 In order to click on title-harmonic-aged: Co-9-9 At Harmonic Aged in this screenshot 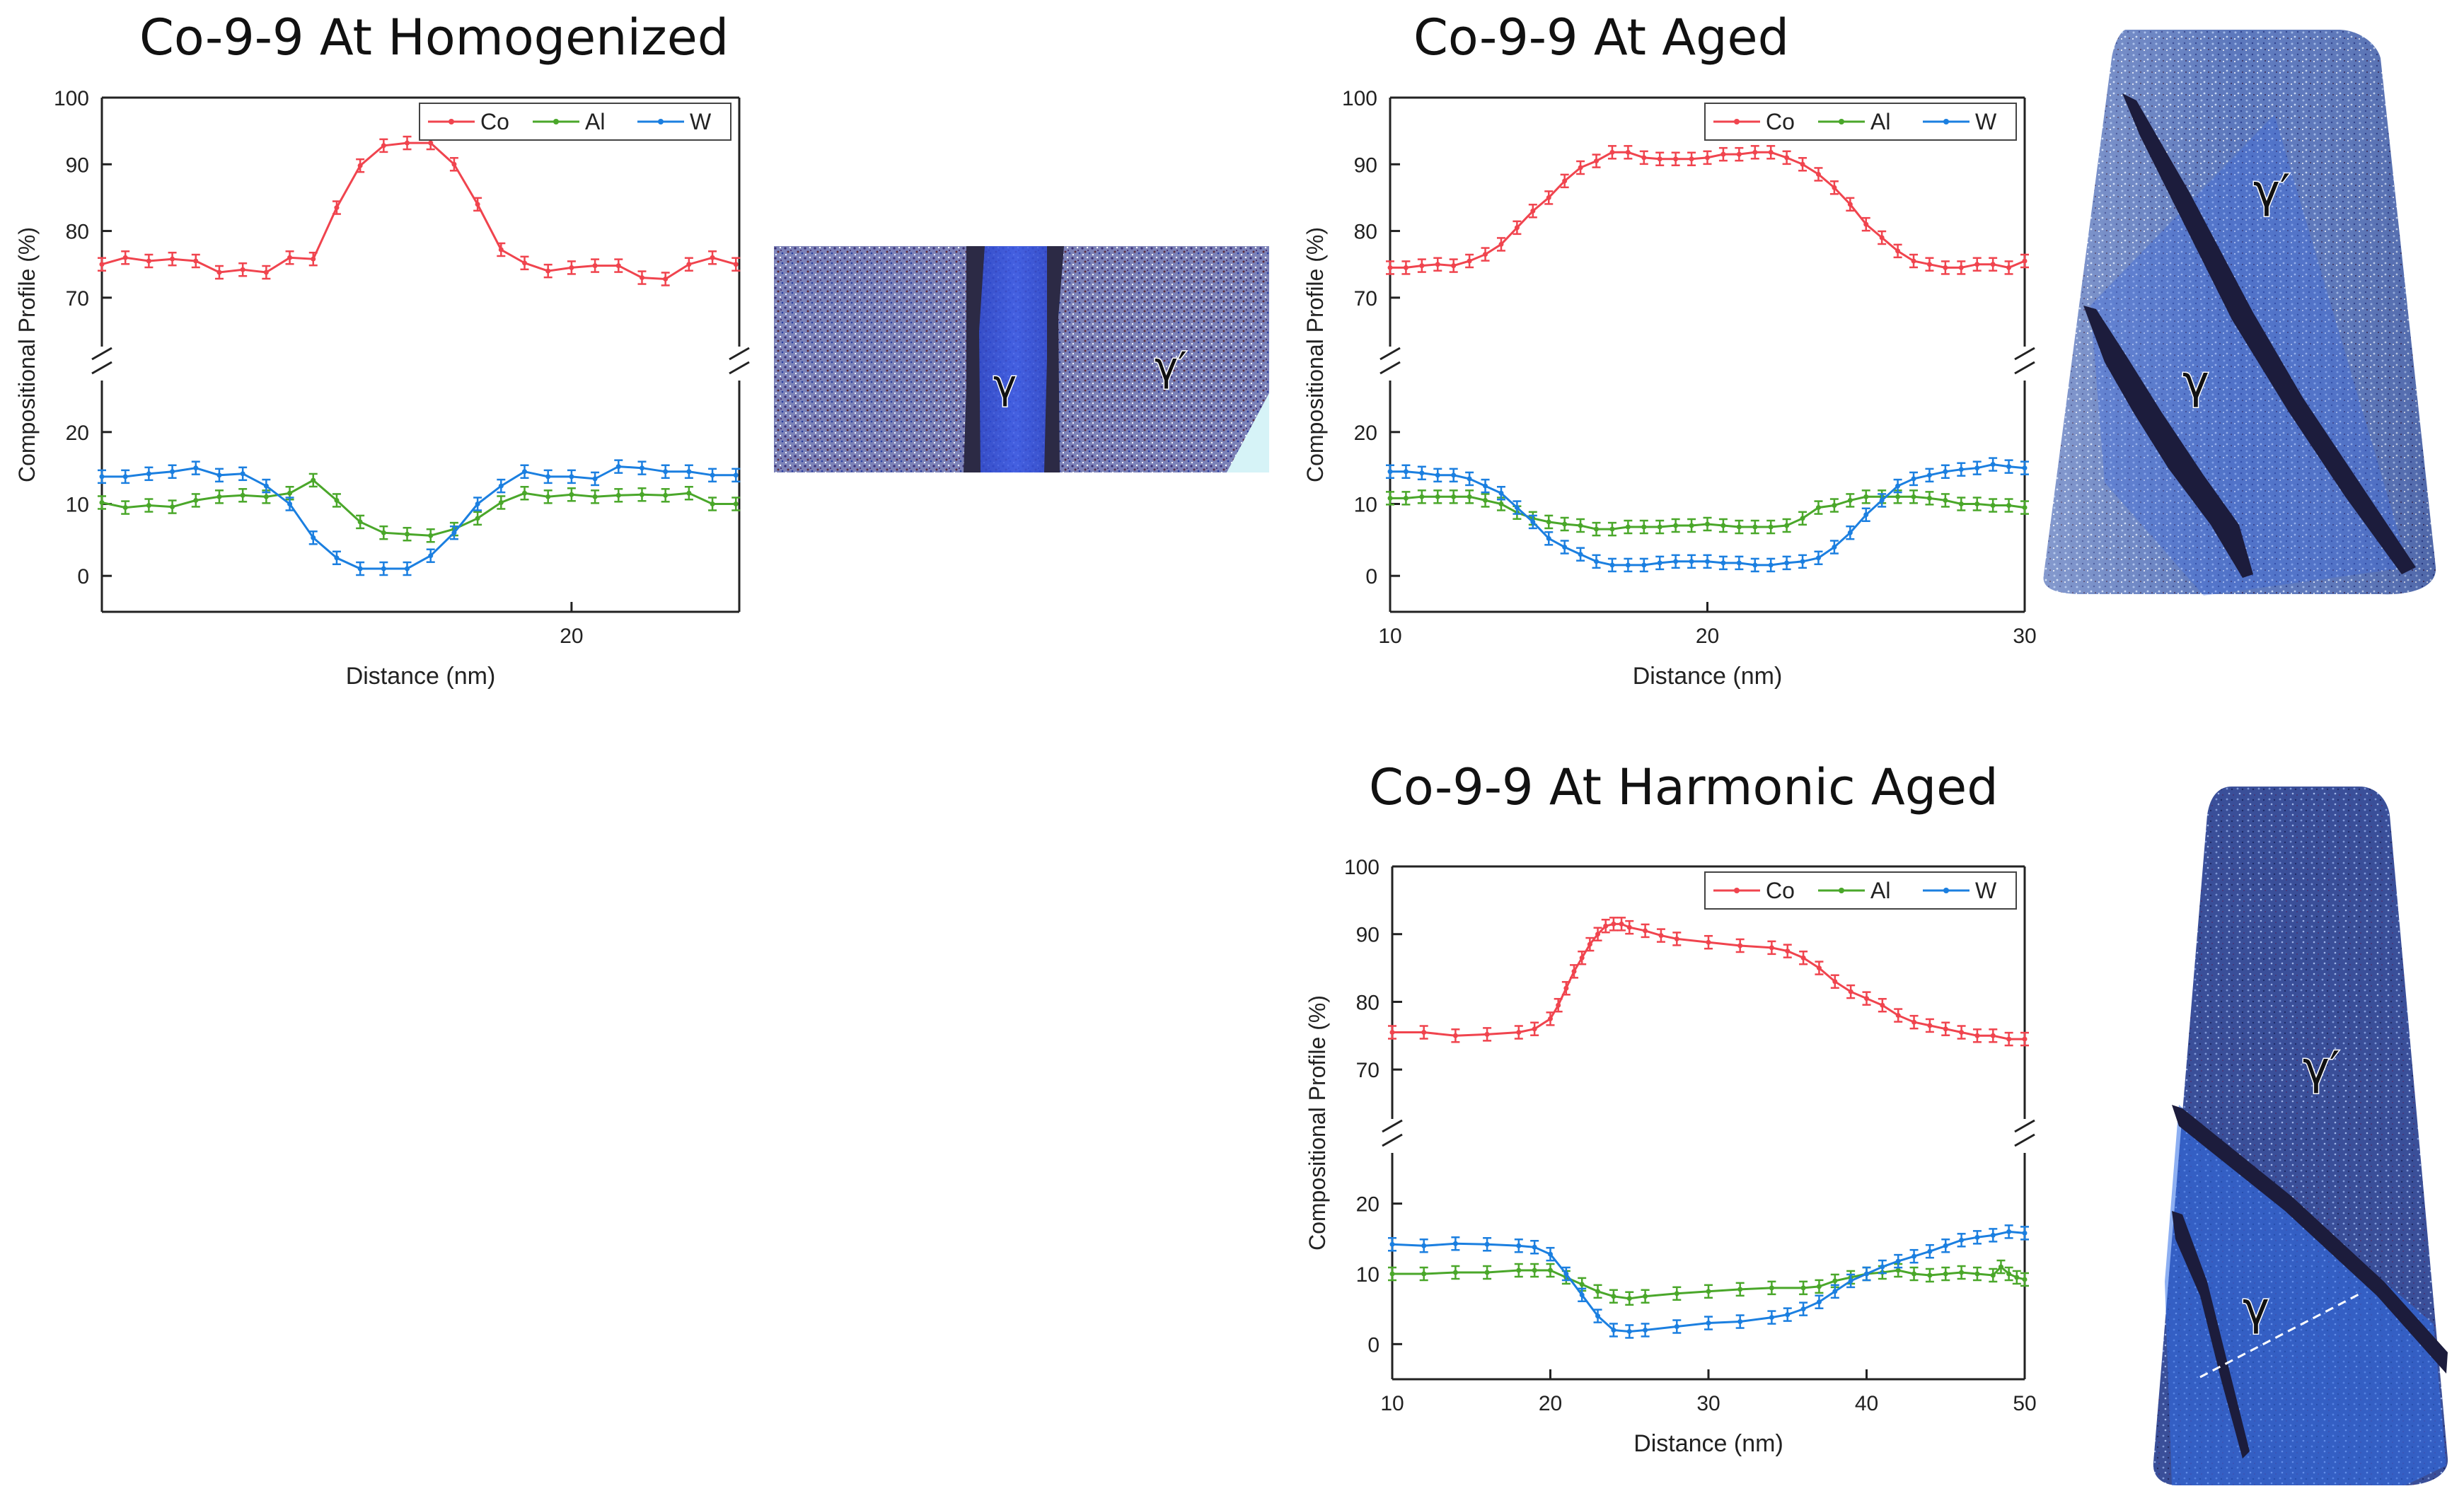, I will do `click(1684, 787)`.